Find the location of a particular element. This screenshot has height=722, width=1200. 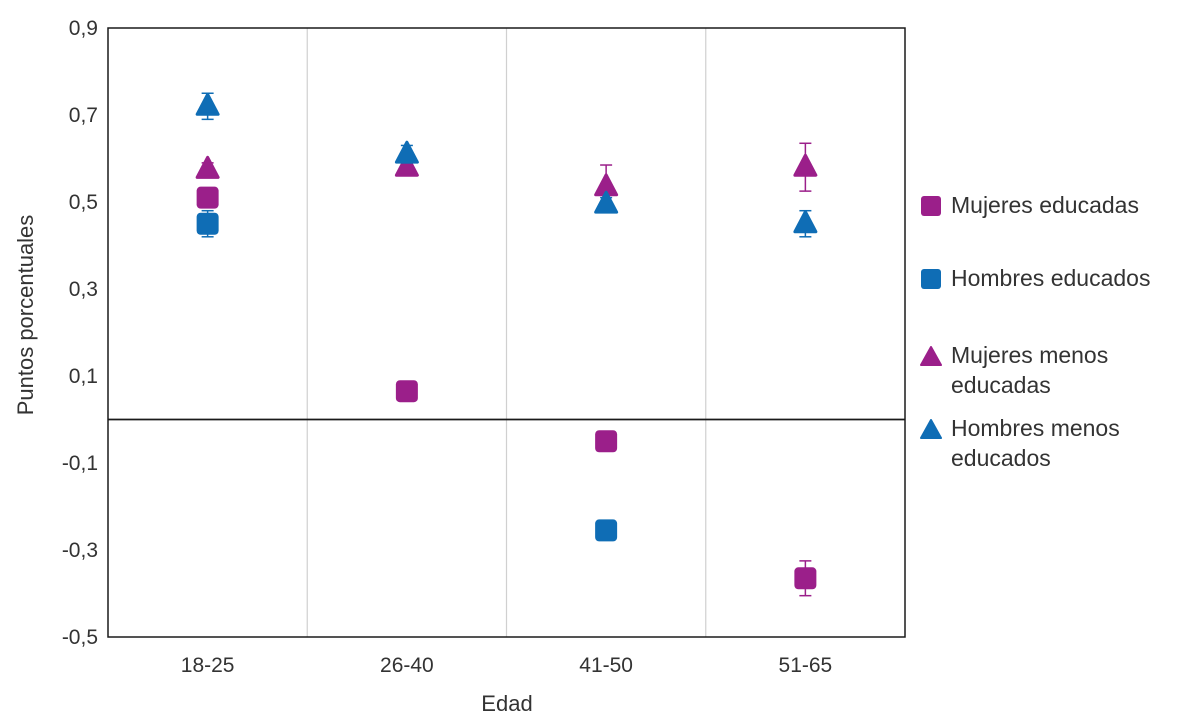

y-tick-label: 0,1 is located at coordinates (83, 376).